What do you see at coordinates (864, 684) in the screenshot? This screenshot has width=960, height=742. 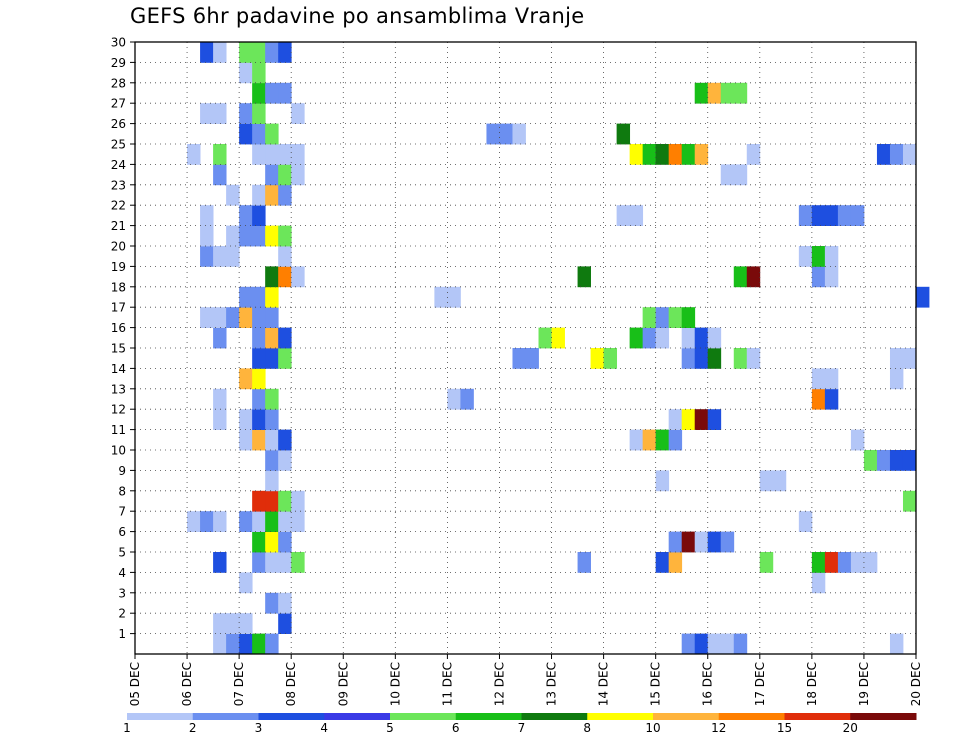 I see `x-tick-label: 19 DEC` at bounding box center [864, 684].